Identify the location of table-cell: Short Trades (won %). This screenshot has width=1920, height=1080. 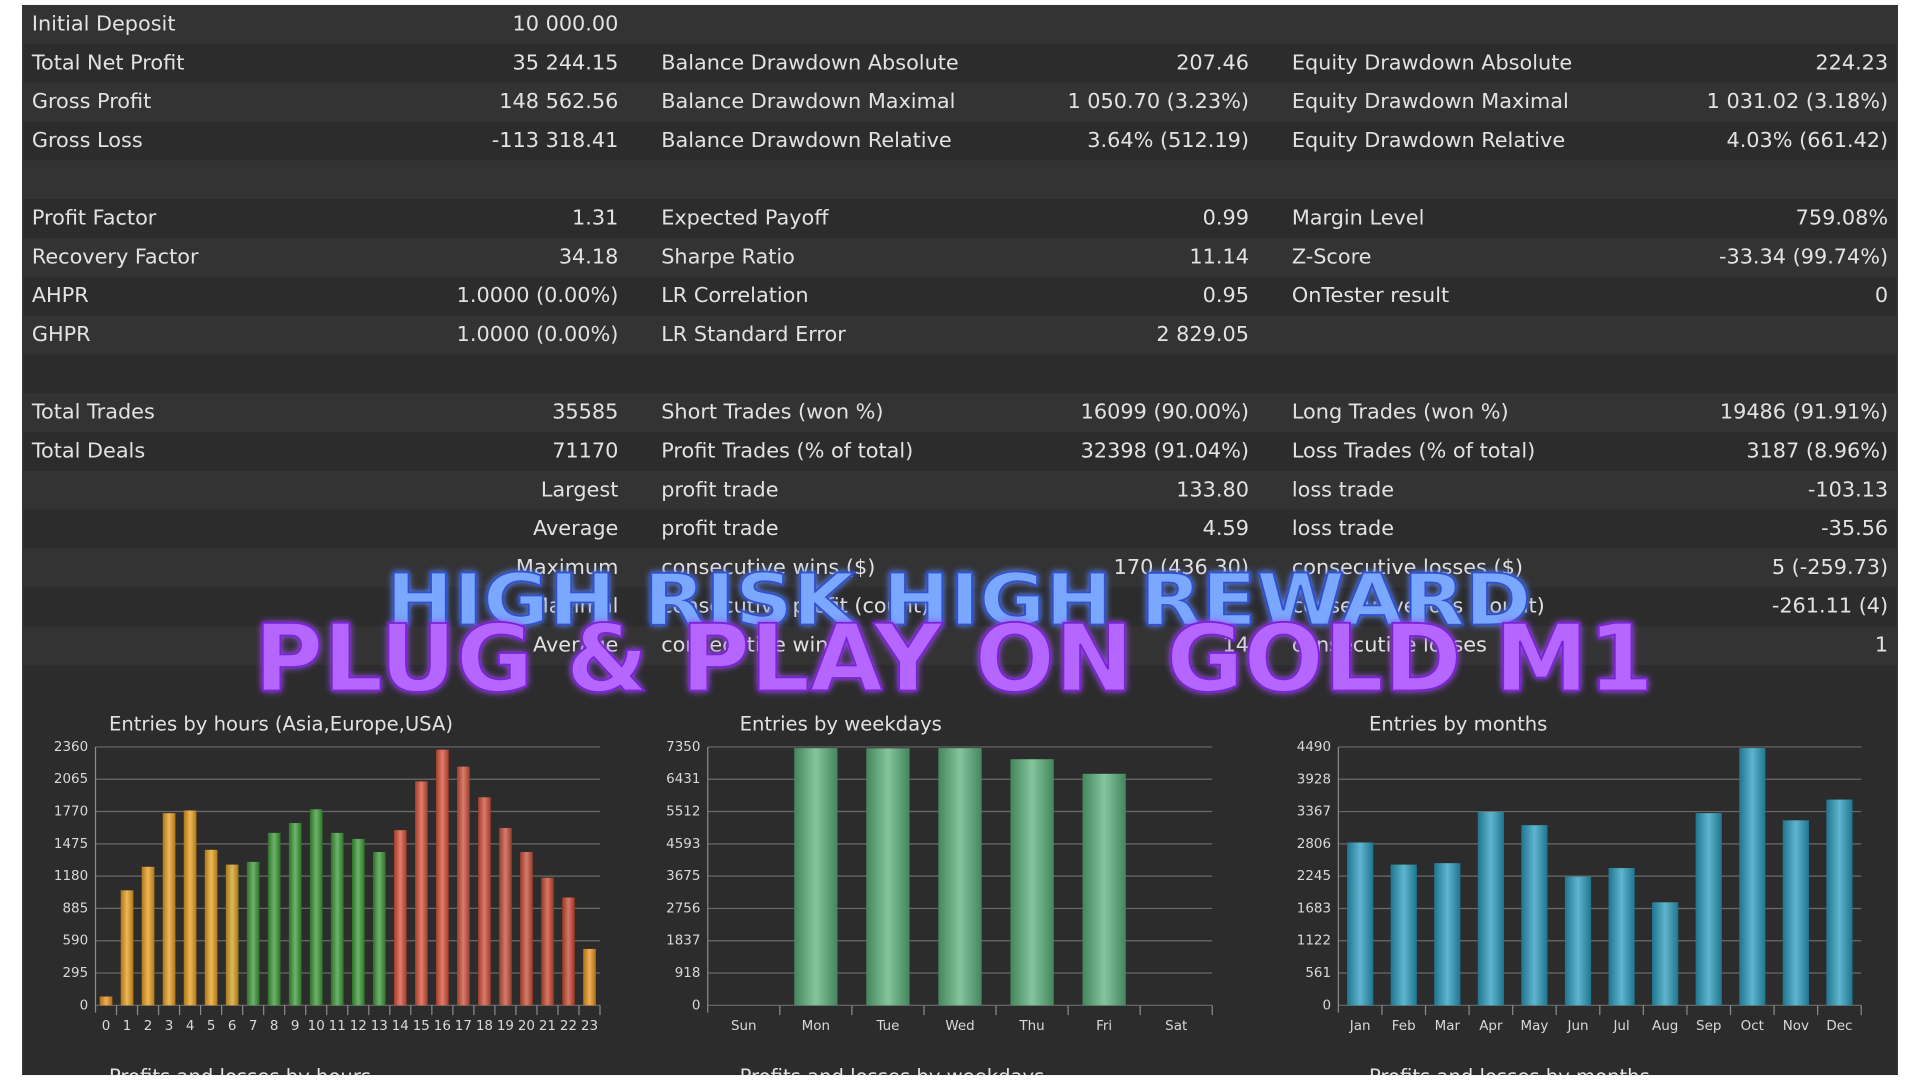
(772, 412).